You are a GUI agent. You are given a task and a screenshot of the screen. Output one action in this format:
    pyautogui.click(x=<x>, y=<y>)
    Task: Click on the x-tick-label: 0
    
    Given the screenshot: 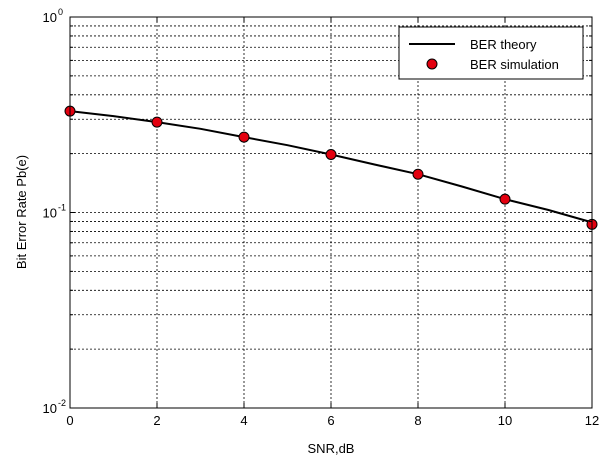 What is the action you would take?
    pyautogui.click(x=69, y=420)
    